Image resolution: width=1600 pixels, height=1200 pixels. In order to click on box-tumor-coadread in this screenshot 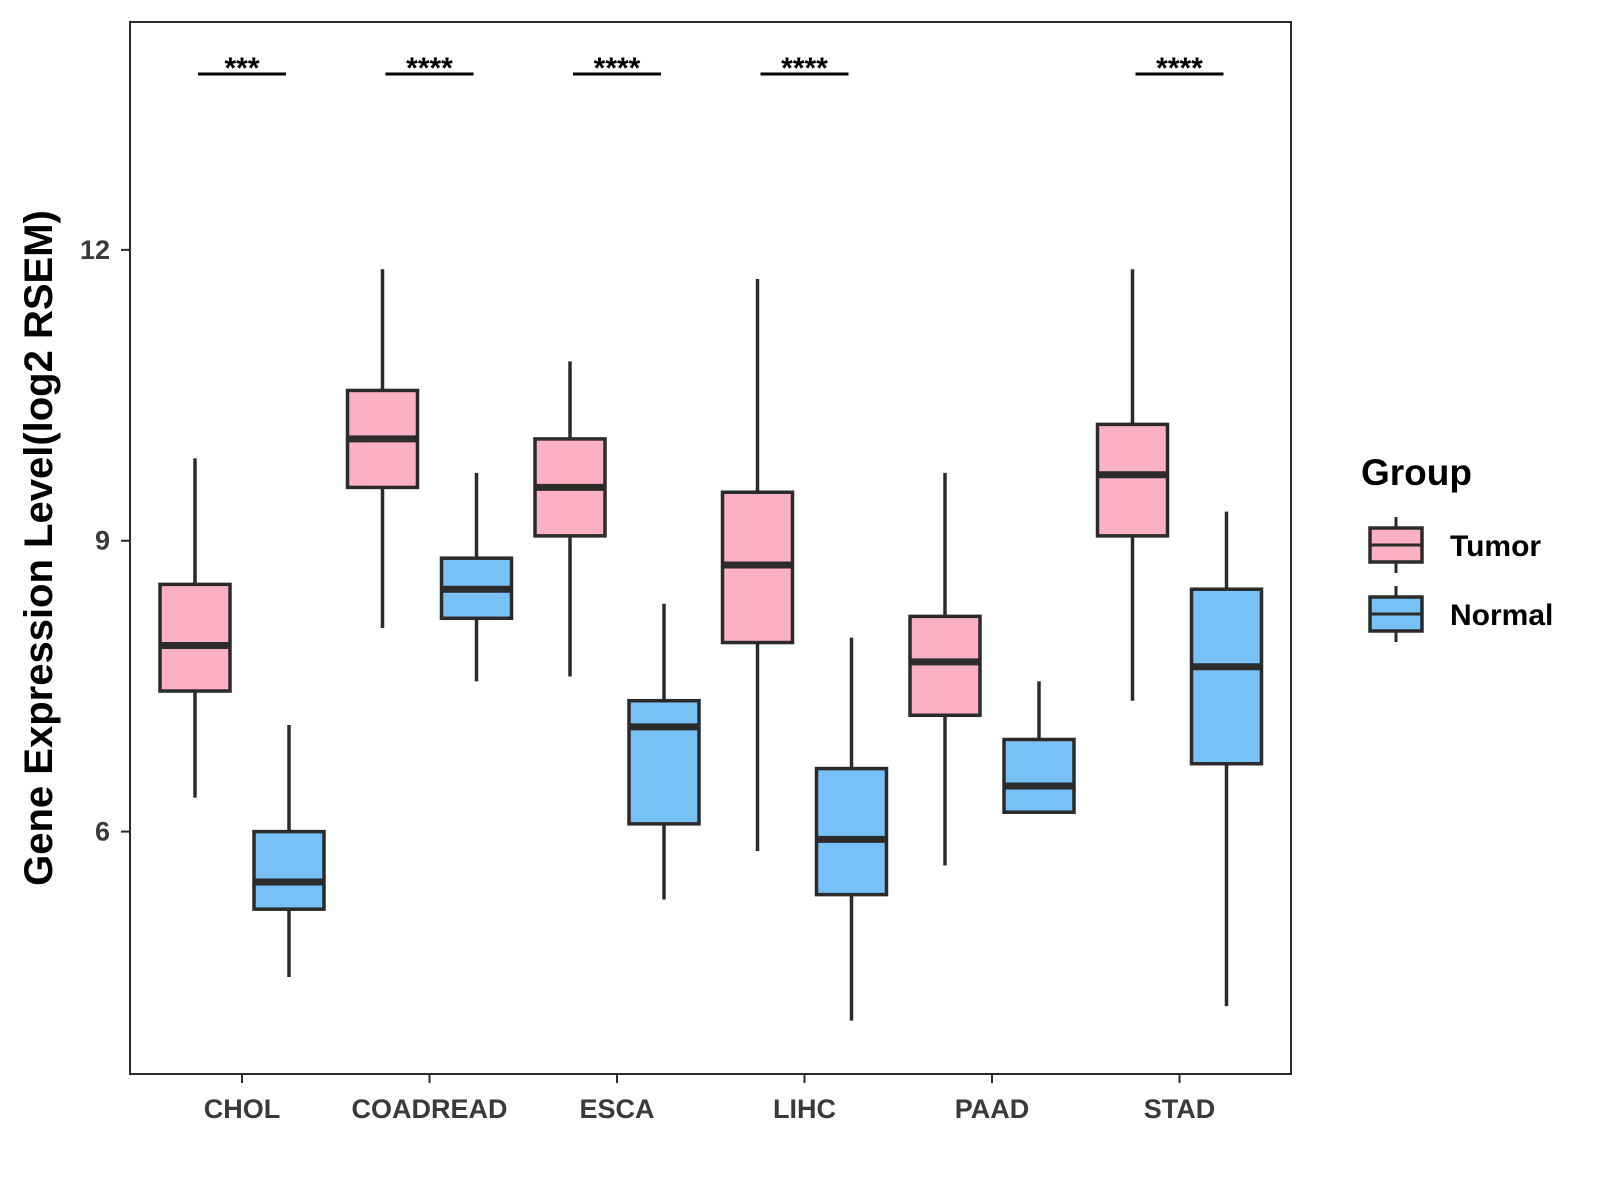, I will do `click(382, 448)`.